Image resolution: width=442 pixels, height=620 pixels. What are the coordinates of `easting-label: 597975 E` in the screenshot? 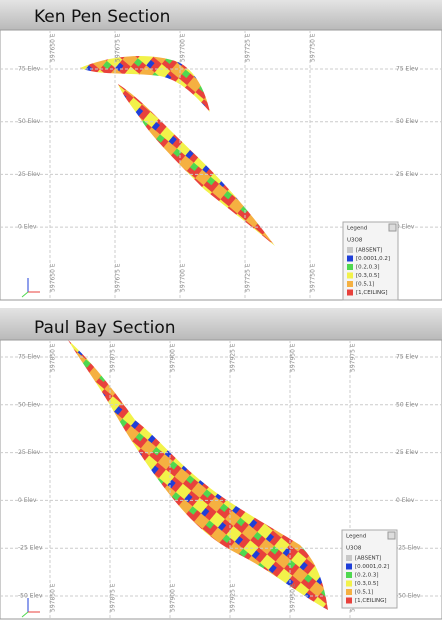 It's located at (353, 357).